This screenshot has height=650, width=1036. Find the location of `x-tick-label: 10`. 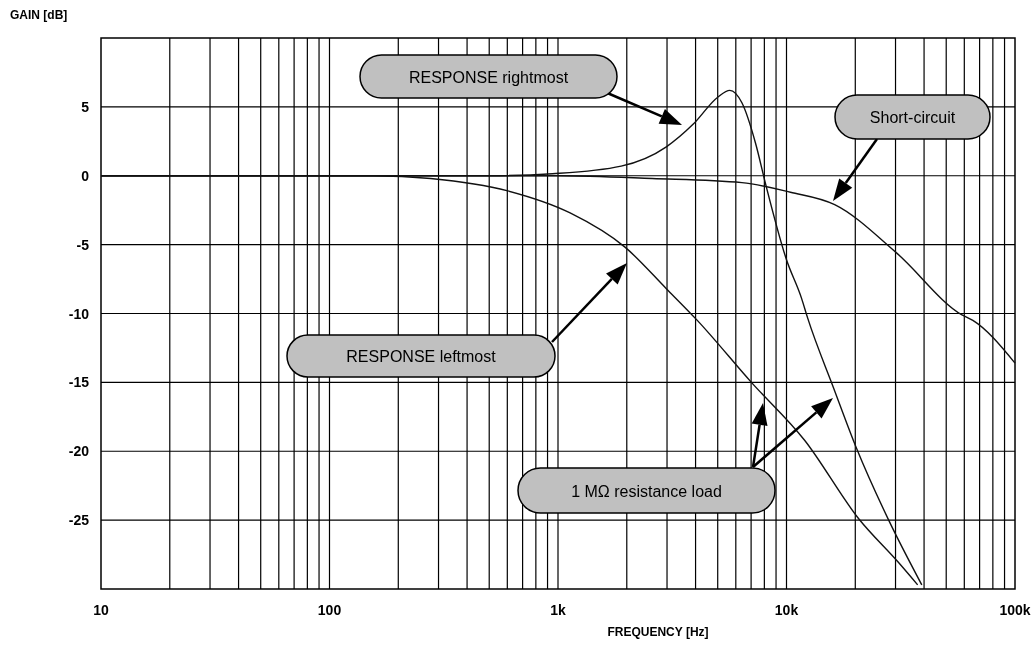

x-tick-label: 10 is located at coordinates (101, 610).